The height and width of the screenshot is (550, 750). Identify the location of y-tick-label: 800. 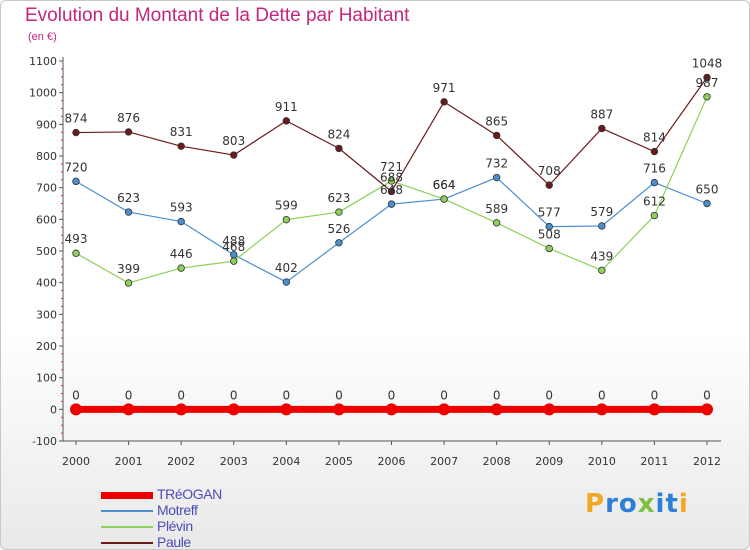
(46, 156).